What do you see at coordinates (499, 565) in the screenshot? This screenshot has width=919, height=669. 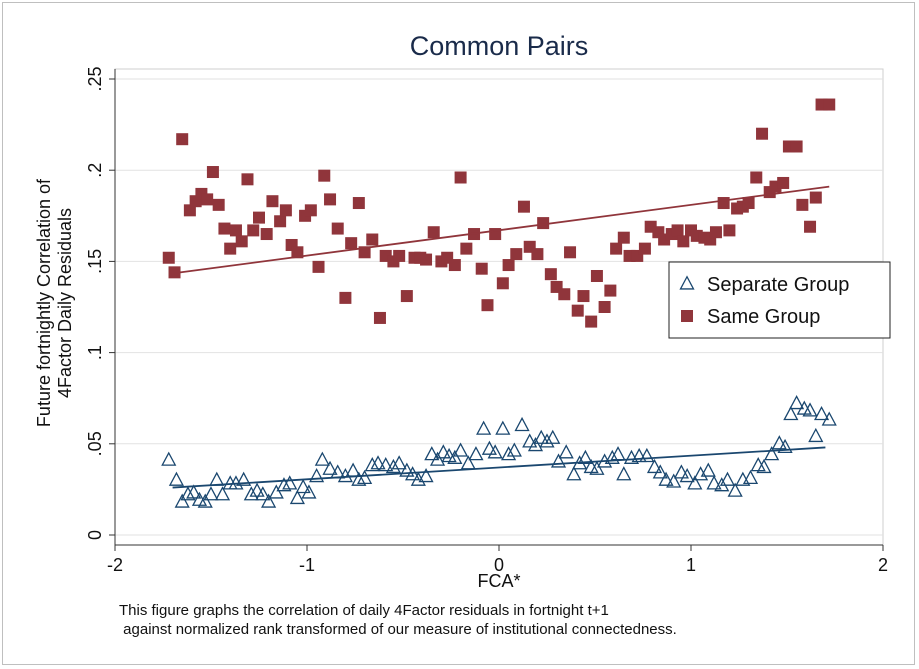 I see `x-tick-label: 0` at bounding box center [499, 565].